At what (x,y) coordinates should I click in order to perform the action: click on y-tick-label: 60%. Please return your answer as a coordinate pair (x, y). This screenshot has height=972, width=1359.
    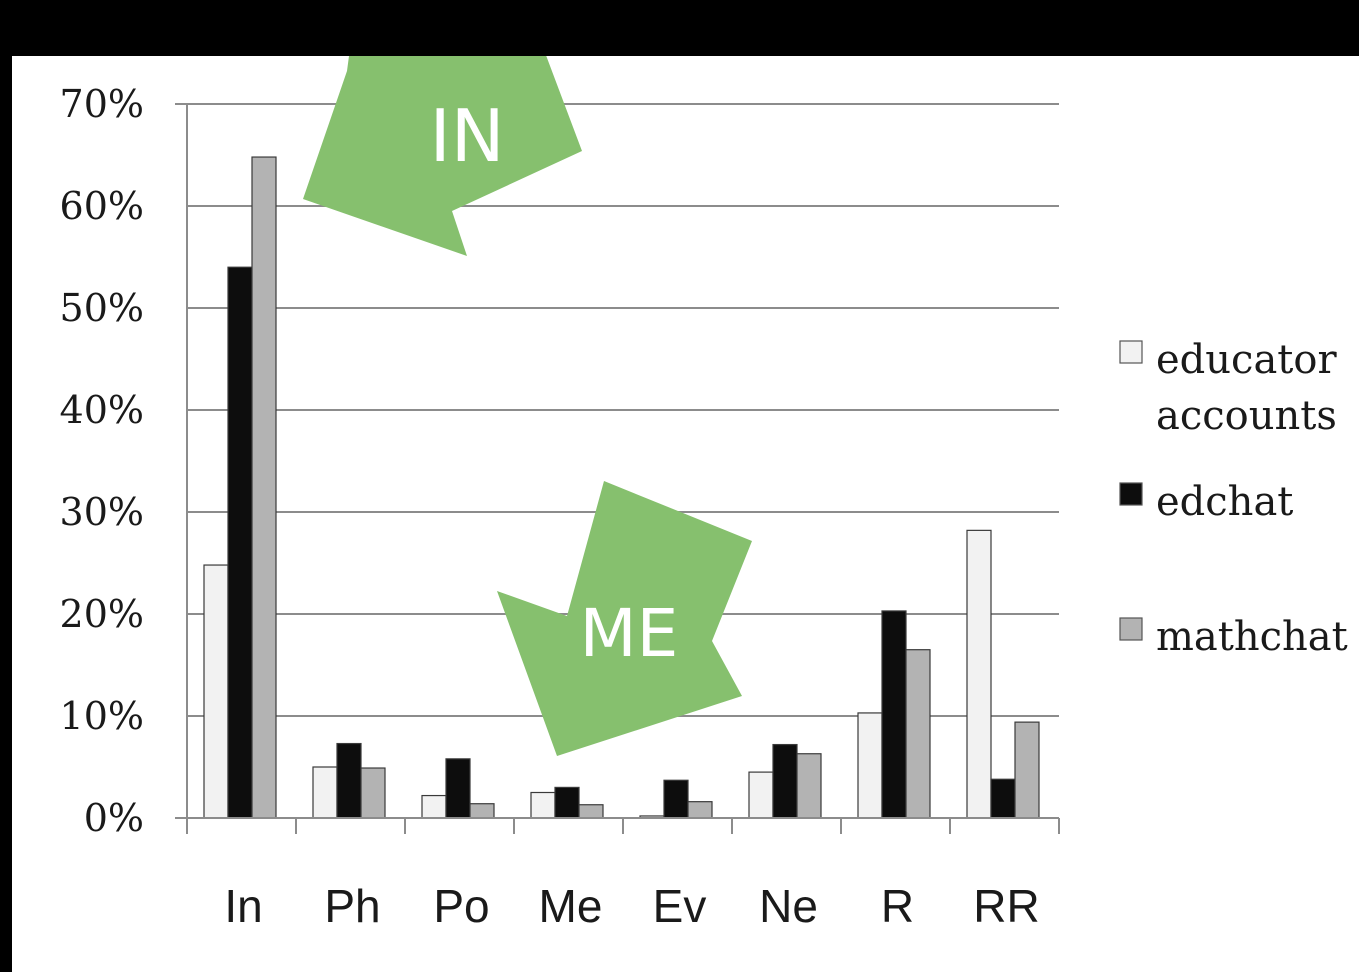
    Looking at the image, I should click on (102, 206).